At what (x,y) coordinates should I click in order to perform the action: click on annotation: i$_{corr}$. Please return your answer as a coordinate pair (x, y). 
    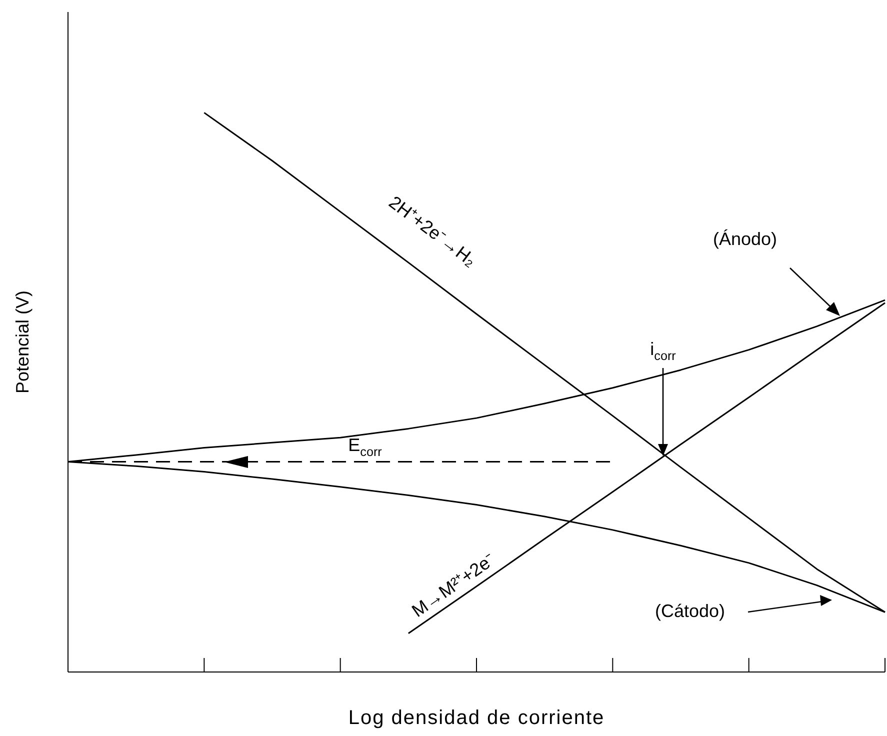
    Looking at the image, I should click on (663, 351).